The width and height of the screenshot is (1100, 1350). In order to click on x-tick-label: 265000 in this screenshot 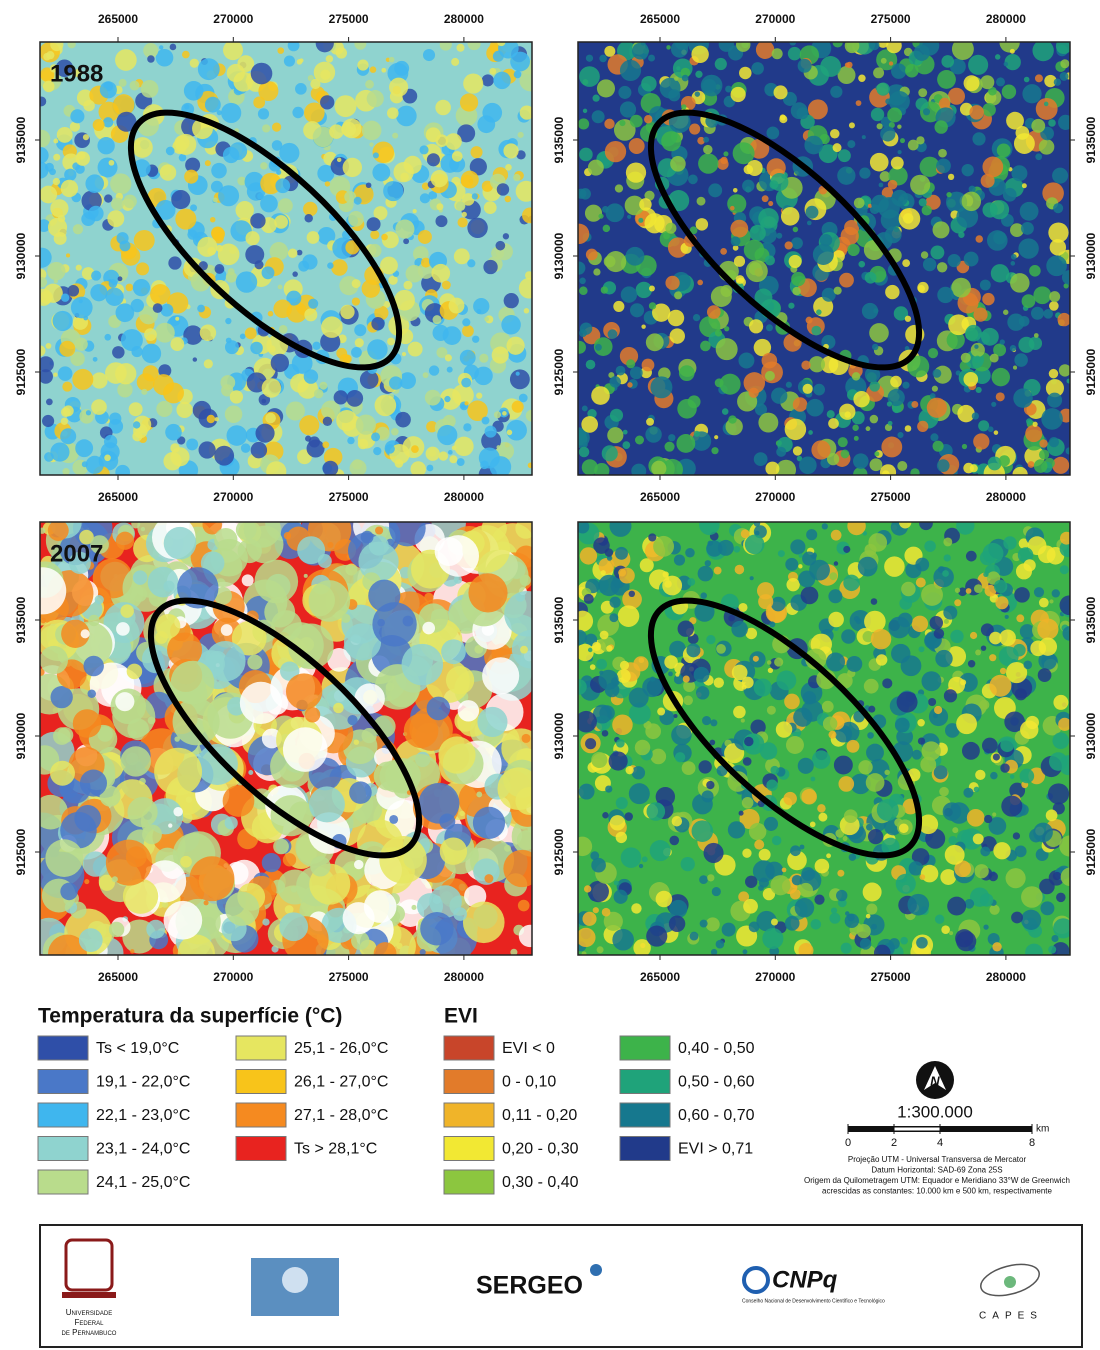, I will do `click(660, 977)`.